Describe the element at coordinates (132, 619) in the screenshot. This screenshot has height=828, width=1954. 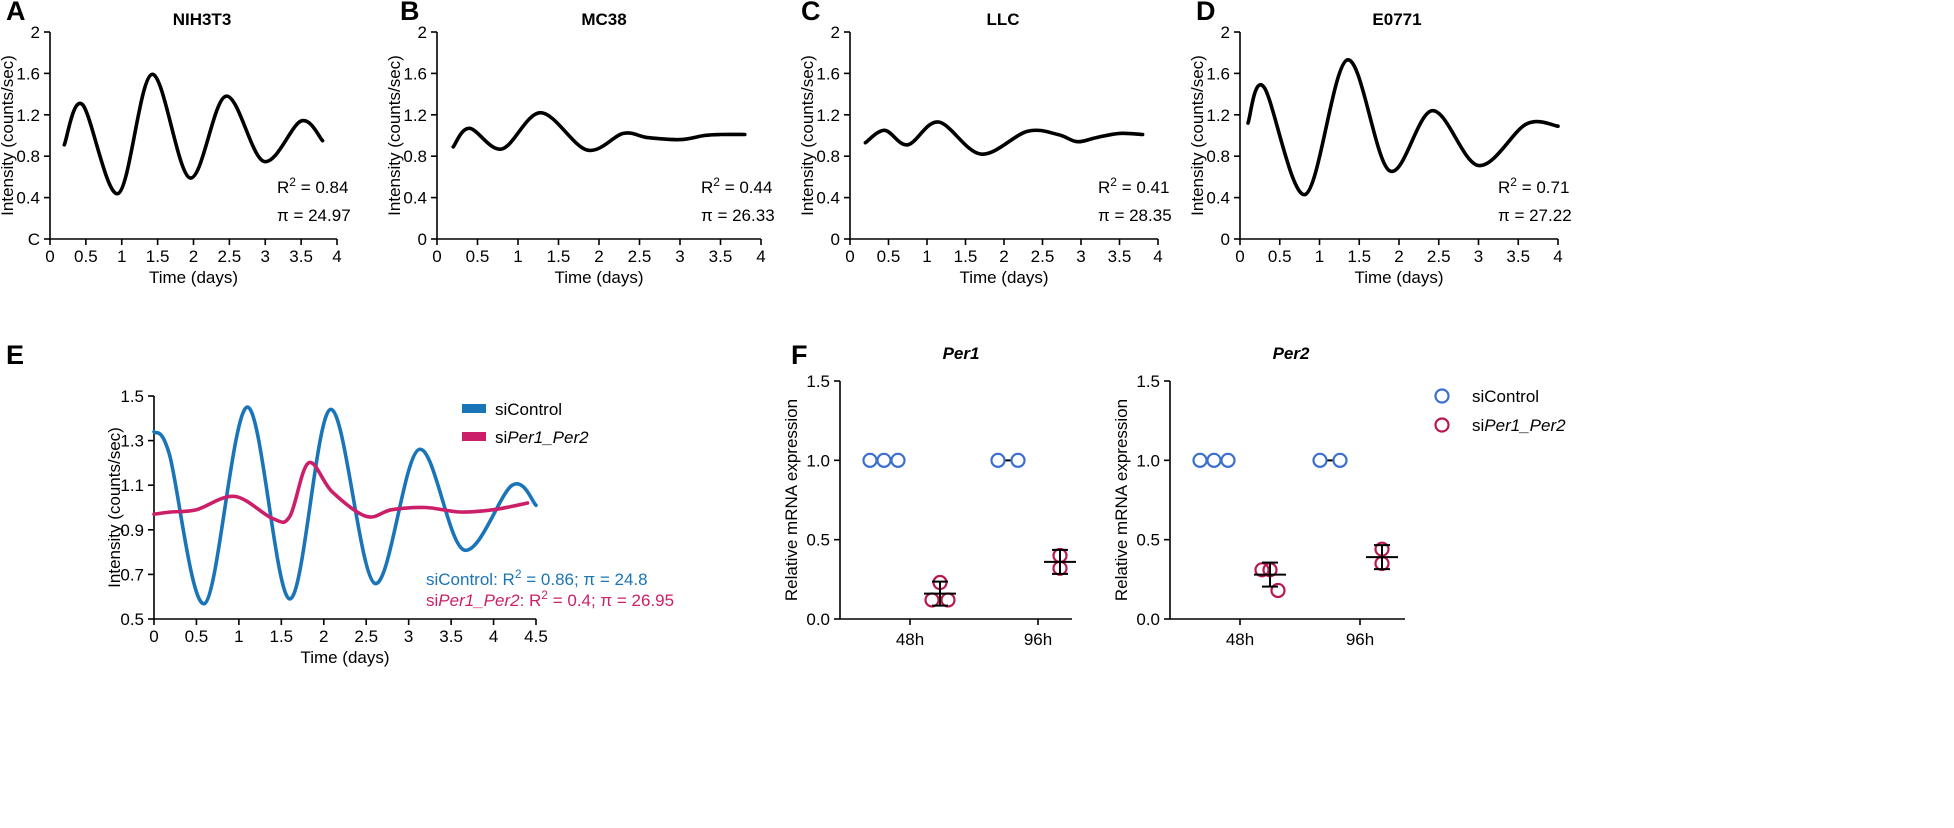
I see `y-tick-label: 0.5` at that location.